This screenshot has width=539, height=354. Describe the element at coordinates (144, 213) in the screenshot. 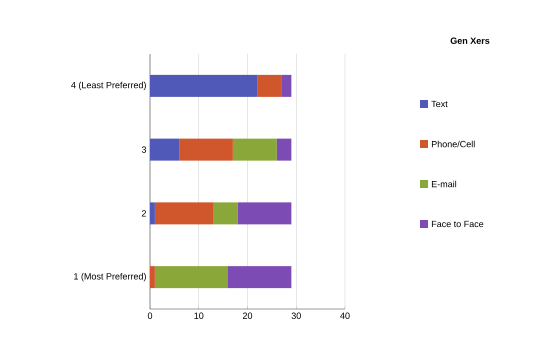

I see `y-tick-label: 2` at that location.